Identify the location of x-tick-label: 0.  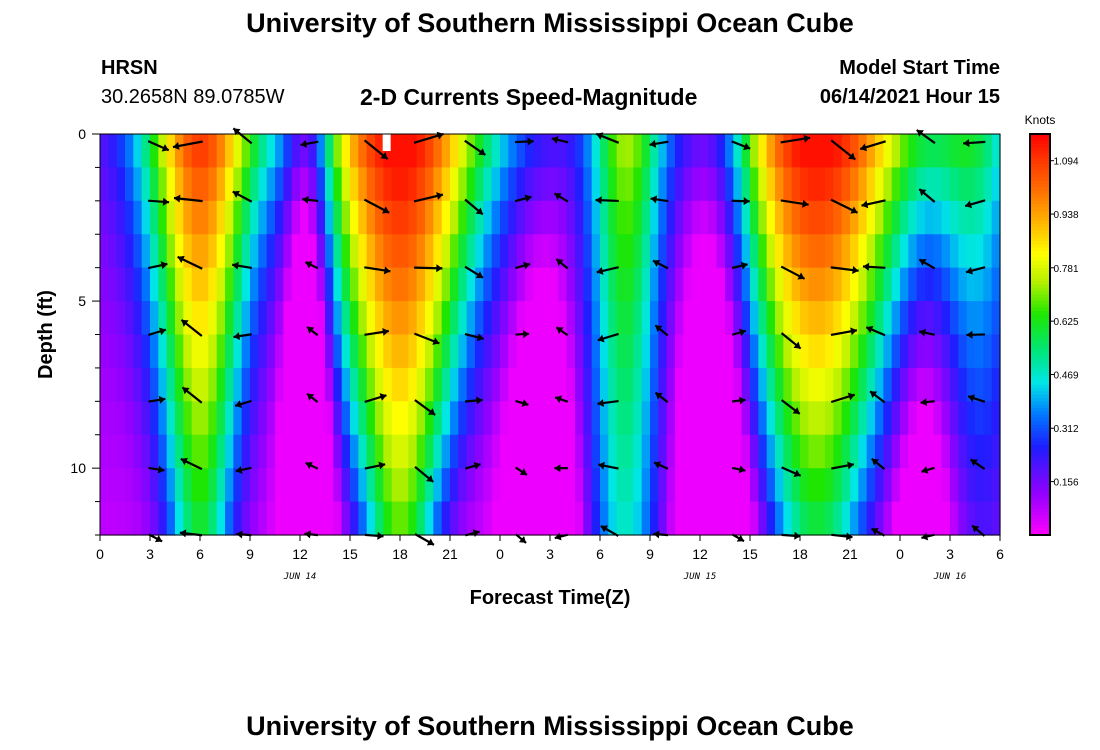
(100, 554).